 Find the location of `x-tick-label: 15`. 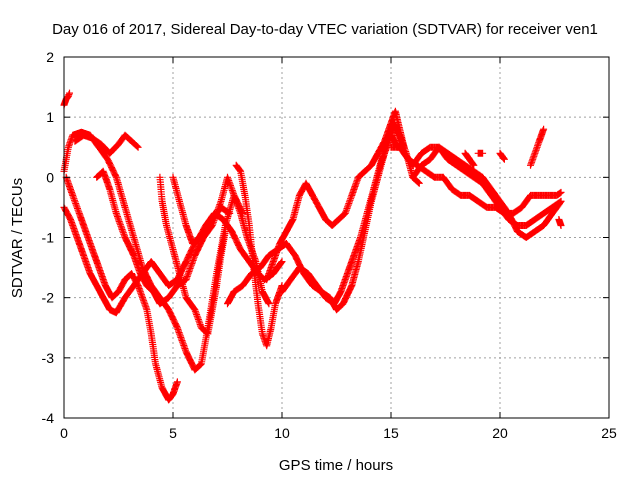

x-tick-label: 15 is located at coordinates (391, 433).